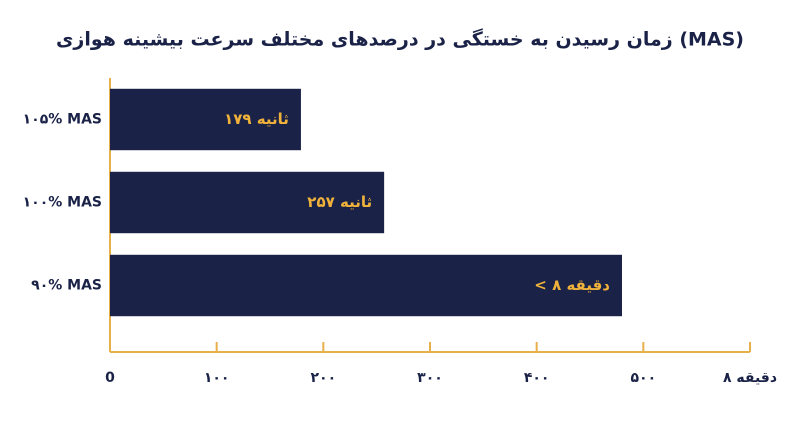 The width and height of the screenshot is (800, 447). Describe the element at coordinates (324, 378) in the screenshot. I see `x-tick-label: ۲۰۰` at that location.